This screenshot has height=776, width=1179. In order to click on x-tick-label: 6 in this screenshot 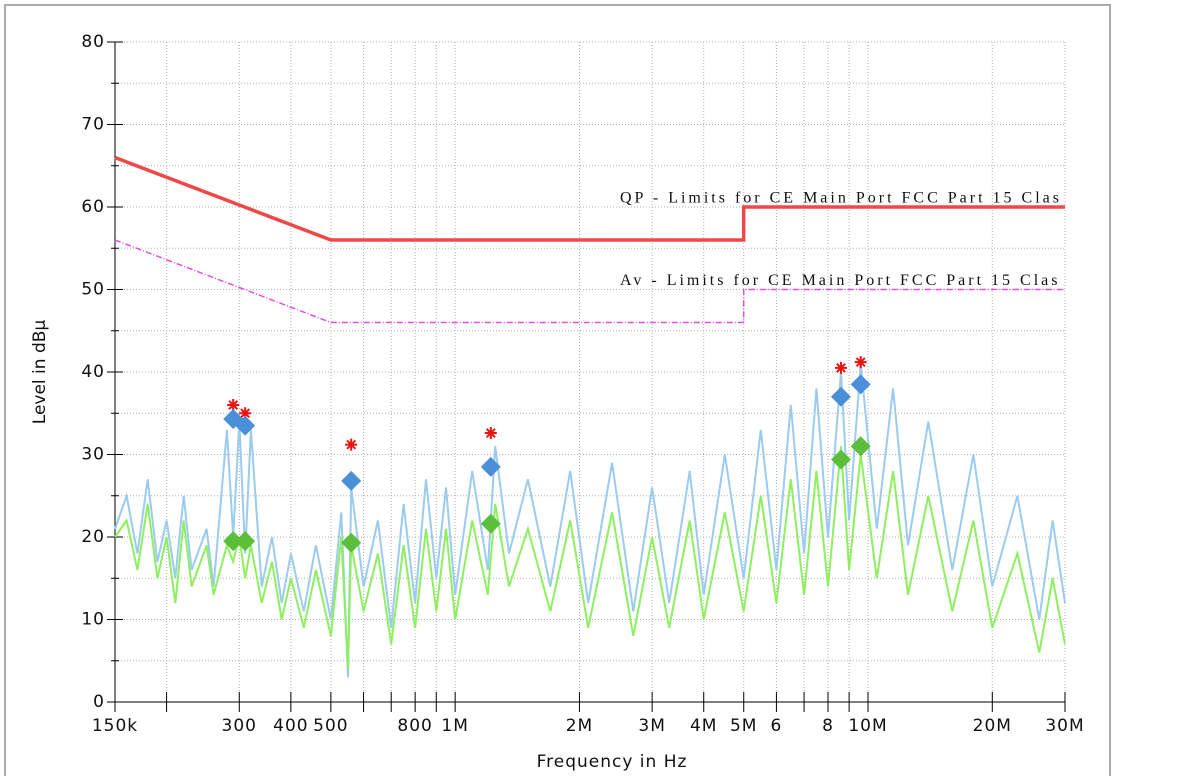, I will do `click(777, 726)`.